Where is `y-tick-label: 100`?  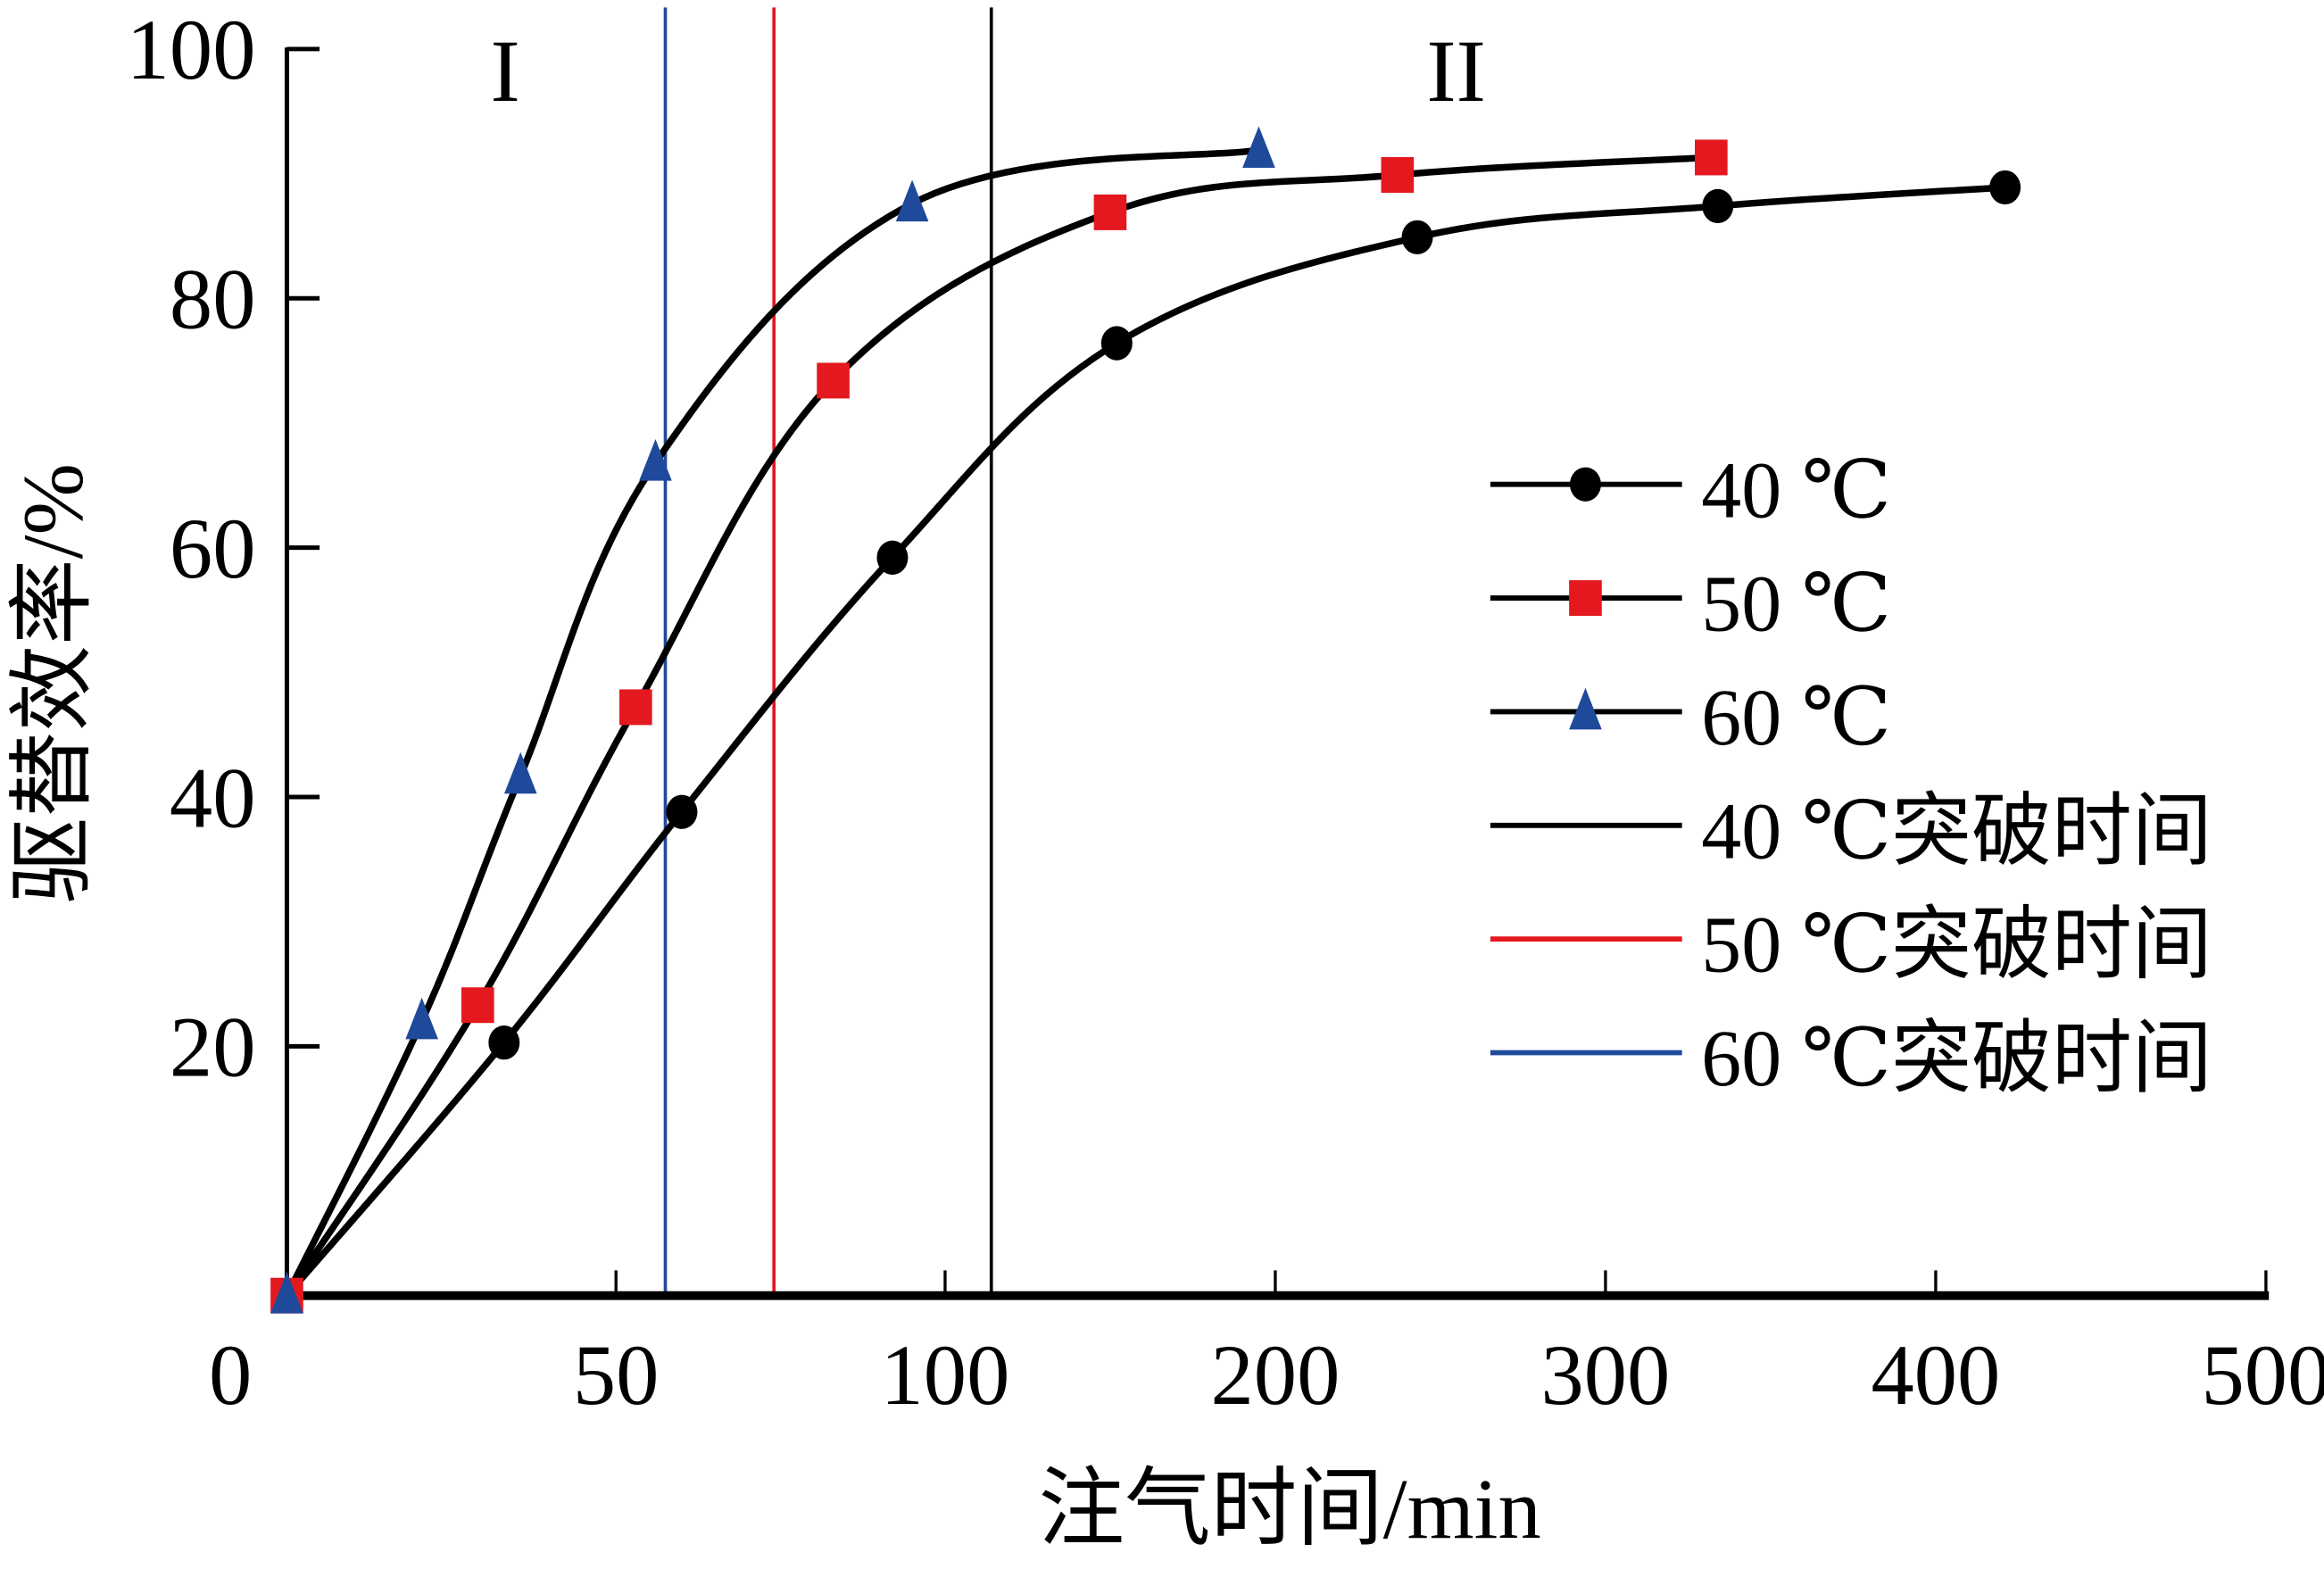
y-tick-label: 100 is located at coordinates (191, 49).